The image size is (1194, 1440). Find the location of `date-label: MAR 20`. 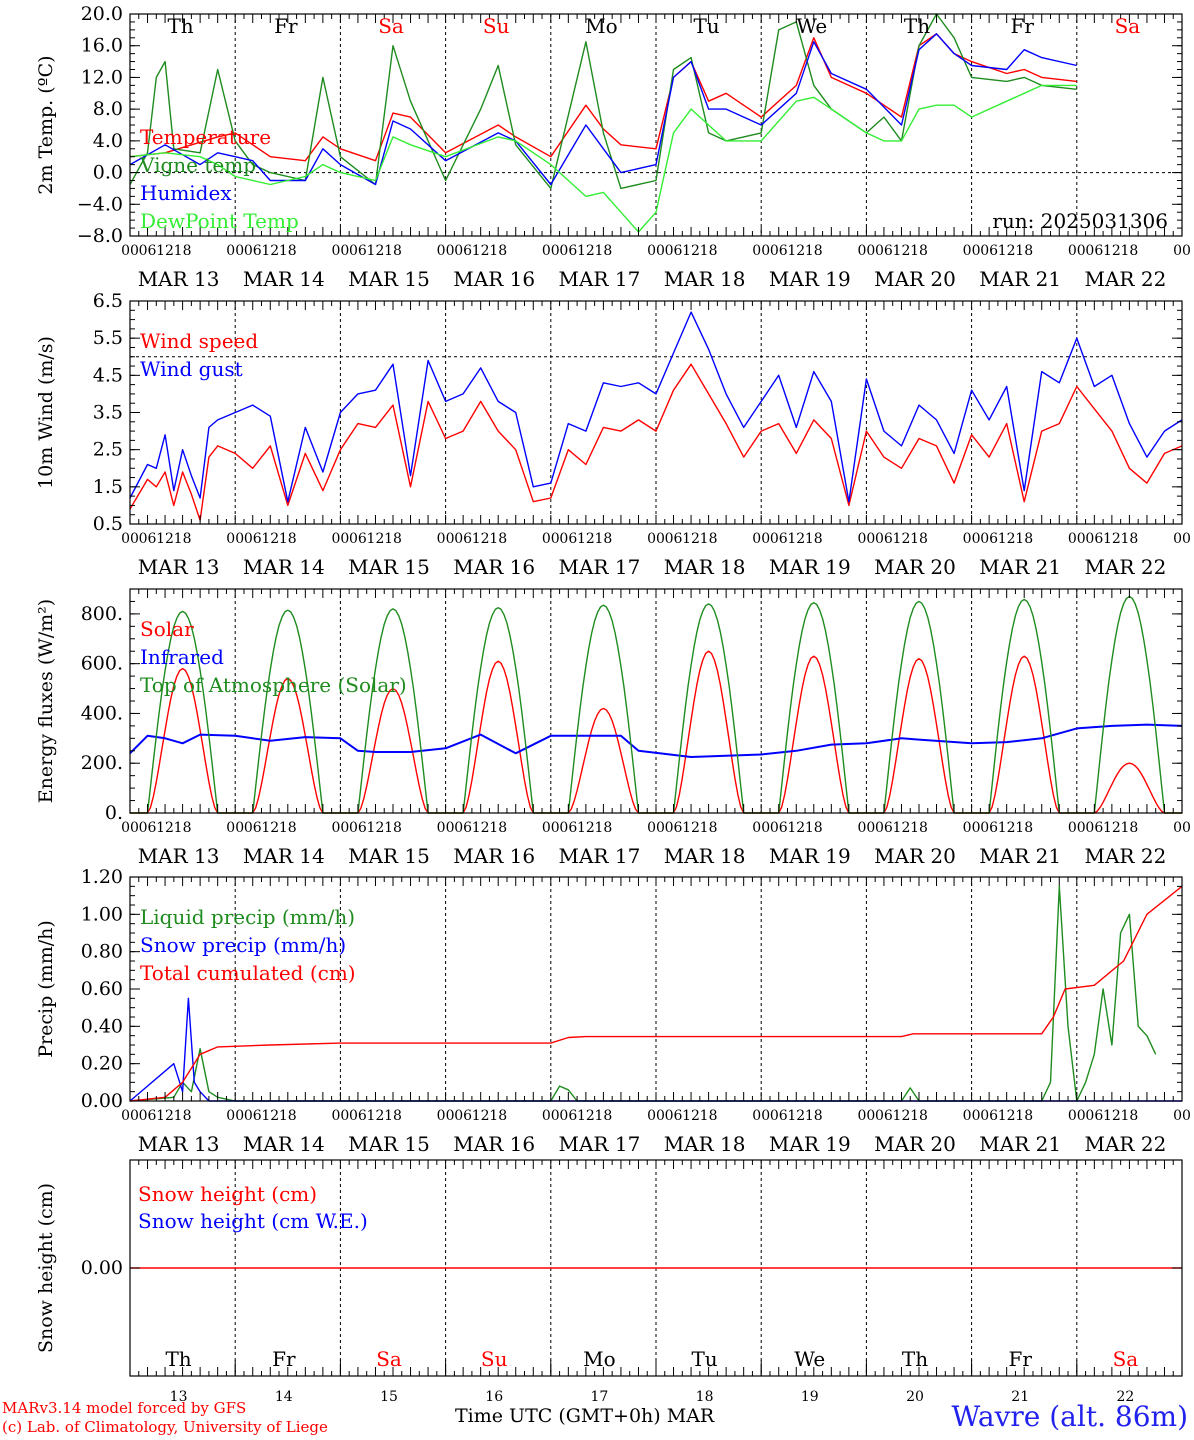

date-label: MAR 20 is located at coordinates (915, 856).